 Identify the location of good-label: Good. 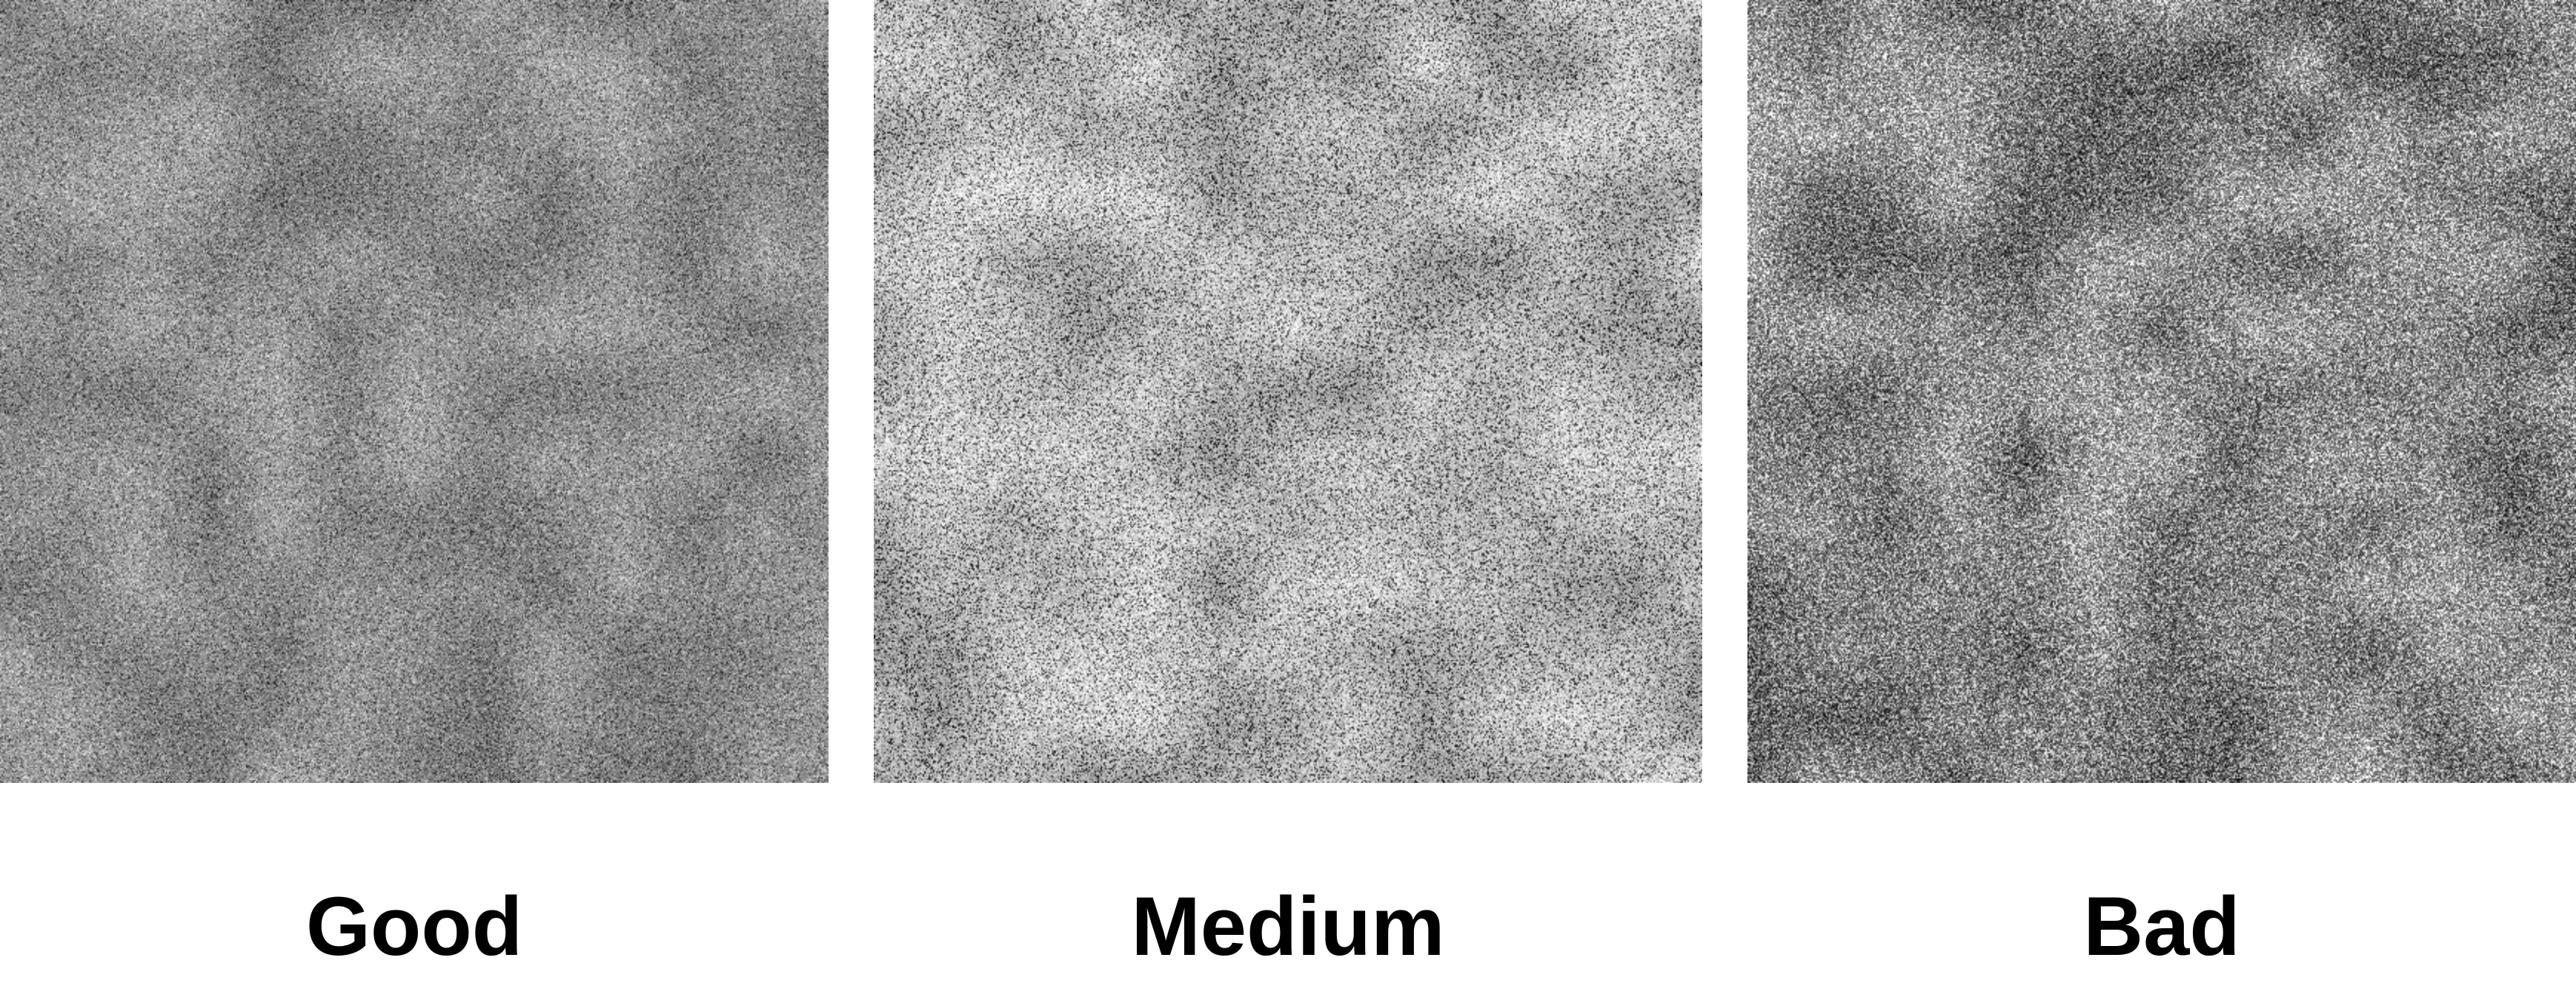
(414, 927).